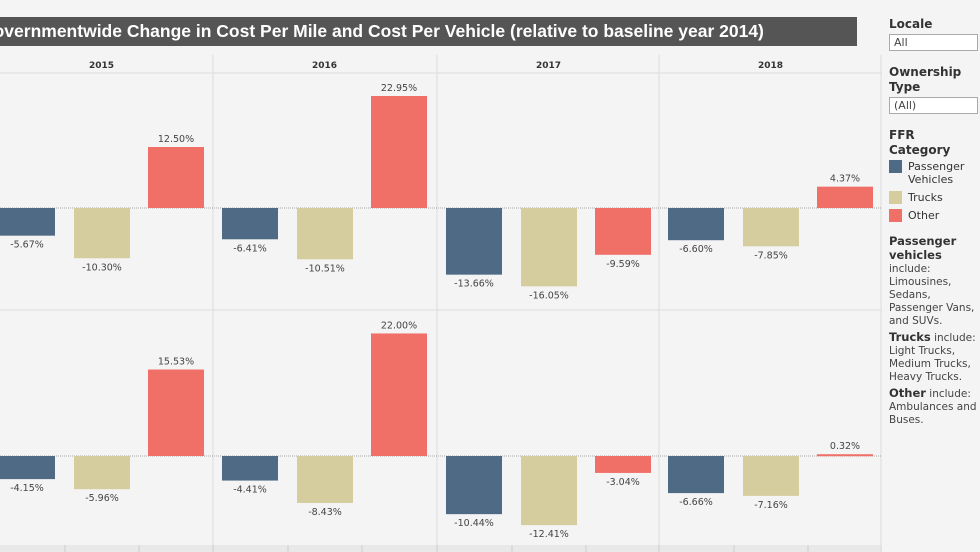 The width and height of the screenshot is (980, 552). I want to click on data-label: 0.32%, so click(845, 446).